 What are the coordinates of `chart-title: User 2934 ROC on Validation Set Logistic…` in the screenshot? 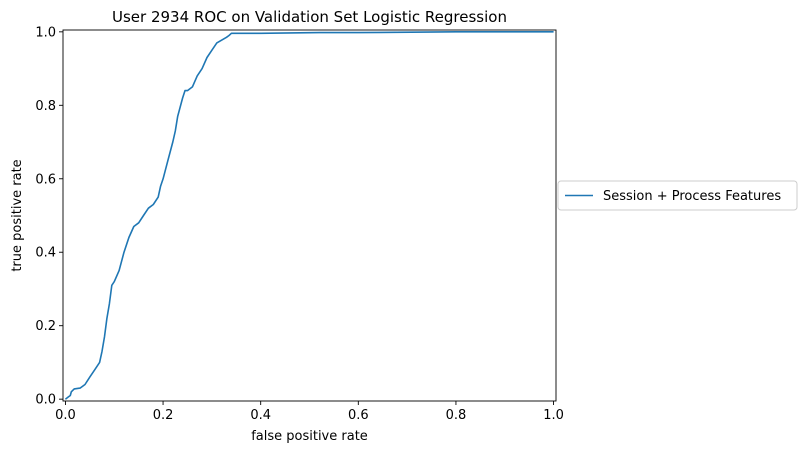 It's located at (309, 17).